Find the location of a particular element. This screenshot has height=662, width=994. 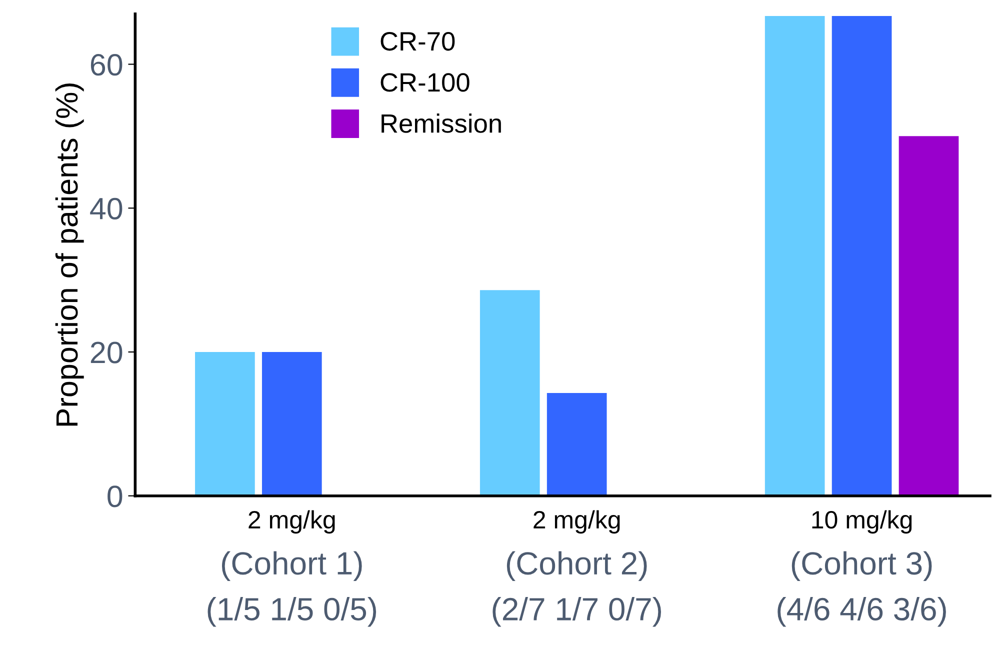

legend-label: Remission is located at coordinates (441, 123).